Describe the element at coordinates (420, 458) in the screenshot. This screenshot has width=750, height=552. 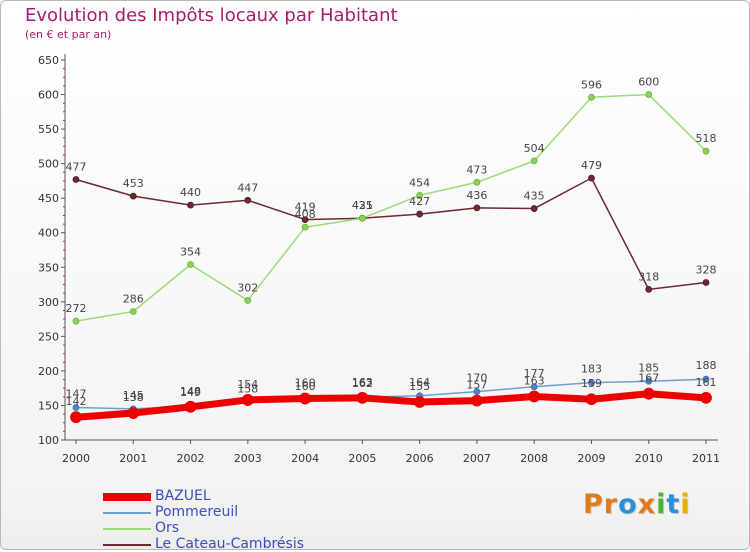
I see `x-tick-label: 2006` at that location.